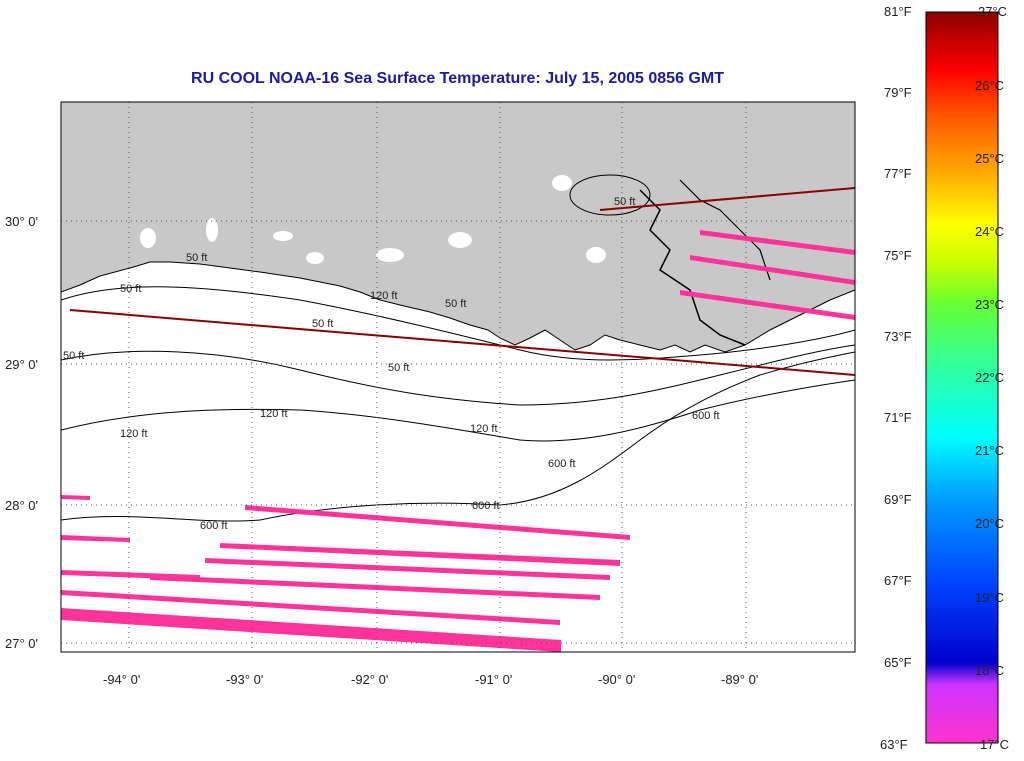  I want to click on colorbar-c-label: 20°C, so click(990, 523).